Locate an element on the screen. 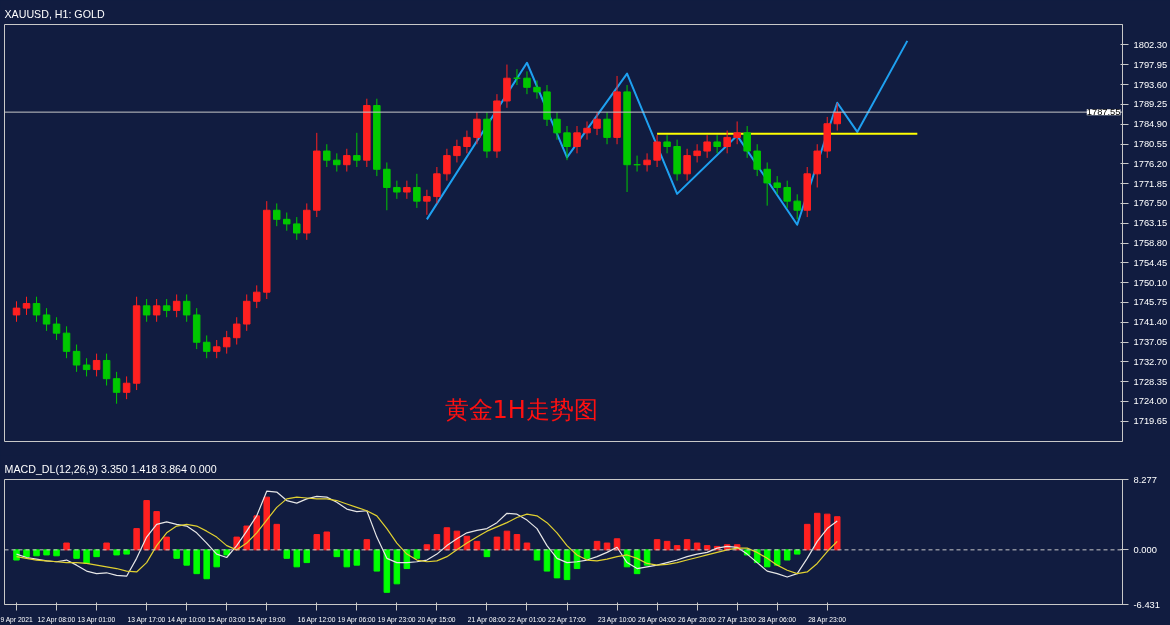 The height and width of the screenshot is (625, 1170). y-tick-label: 1797.95 is located at coordinates (1150, 64).